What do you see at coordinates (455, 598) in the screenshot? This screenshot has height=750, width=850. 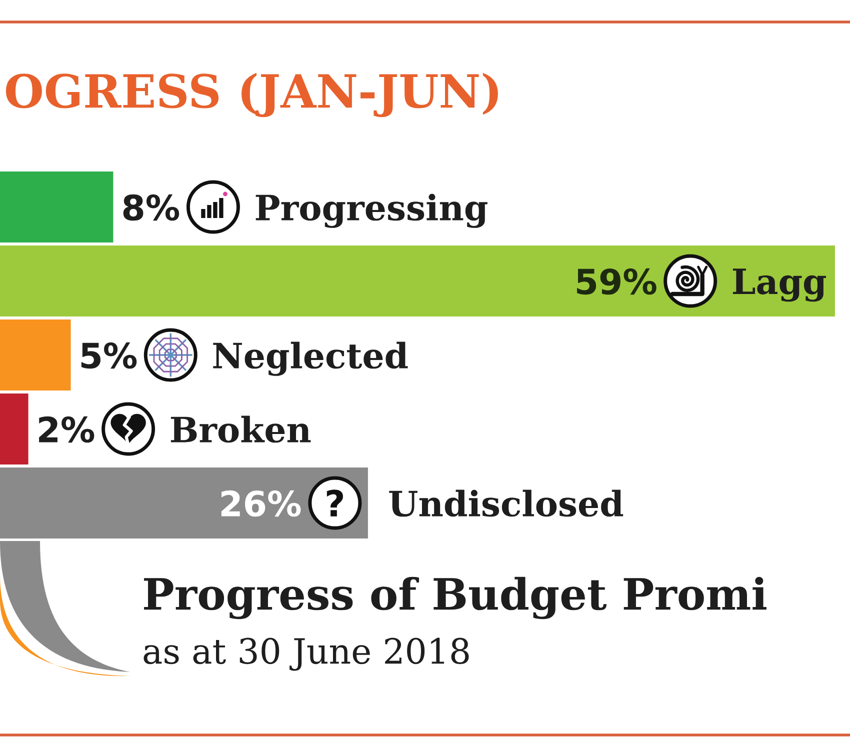 I see `text: Progress of Budget Promi` at bounding box center [455, 598].